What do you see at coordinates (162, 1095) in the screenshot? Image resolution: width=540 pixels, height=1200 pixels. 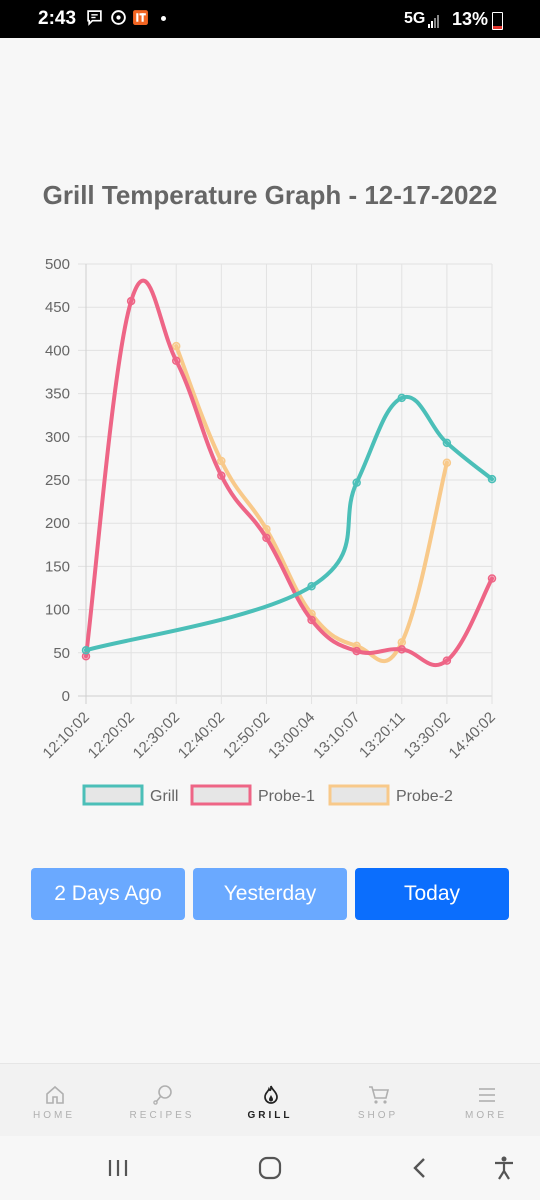 I see `drumstick-icon` at bounding box center [162, 1095].